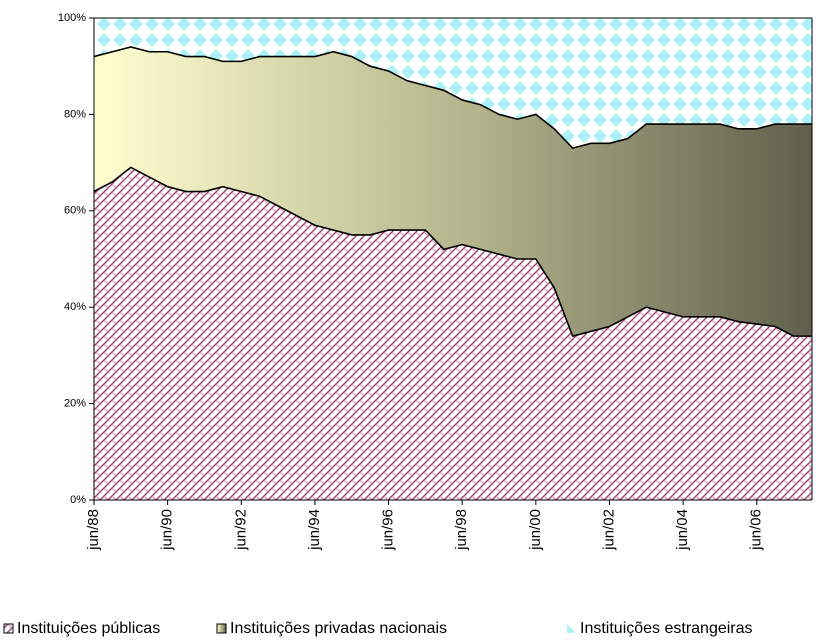  I want to click on y-tick-label: 20%, so click(75, 404).